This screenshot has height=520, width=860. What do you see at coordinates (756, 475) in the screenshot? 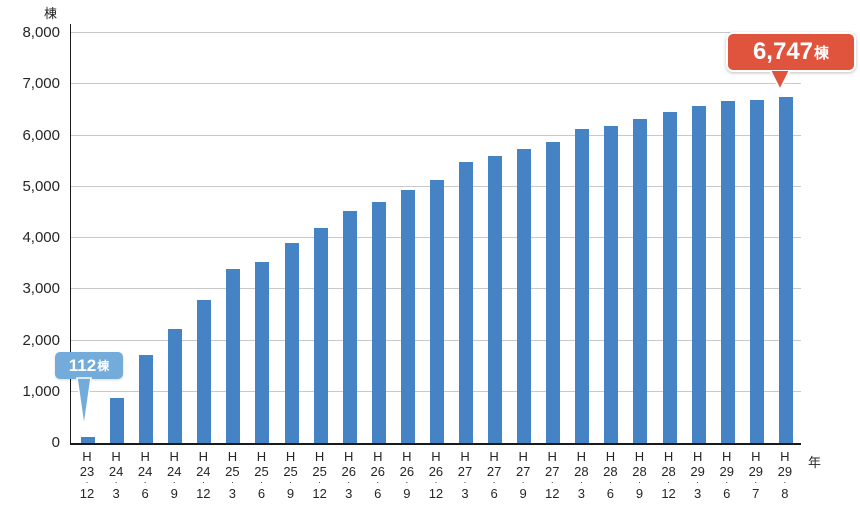
I see `x-tick-label: H 29 · 7` at bounding box center [756, 475].